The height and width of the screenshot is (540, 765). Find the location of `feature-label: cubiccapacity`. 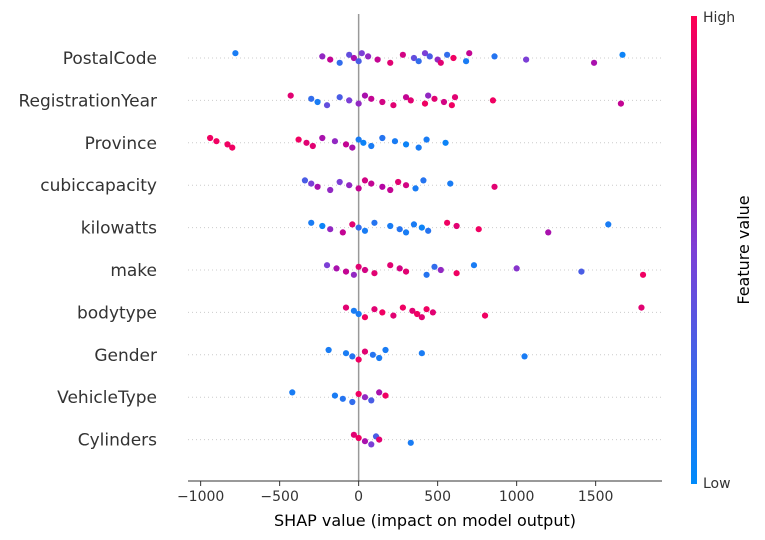

feature-label: cubiccapacity is located at coordinates (98, 186).